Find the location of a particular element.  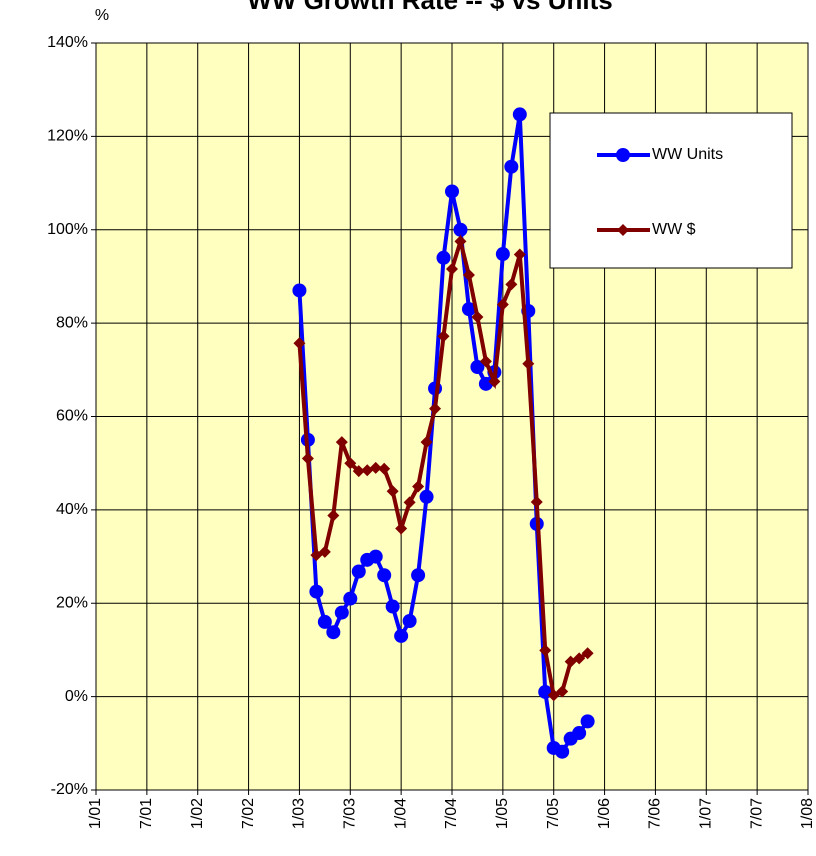

x-tick-label: 1/03 is located at coordinates (299, 813).